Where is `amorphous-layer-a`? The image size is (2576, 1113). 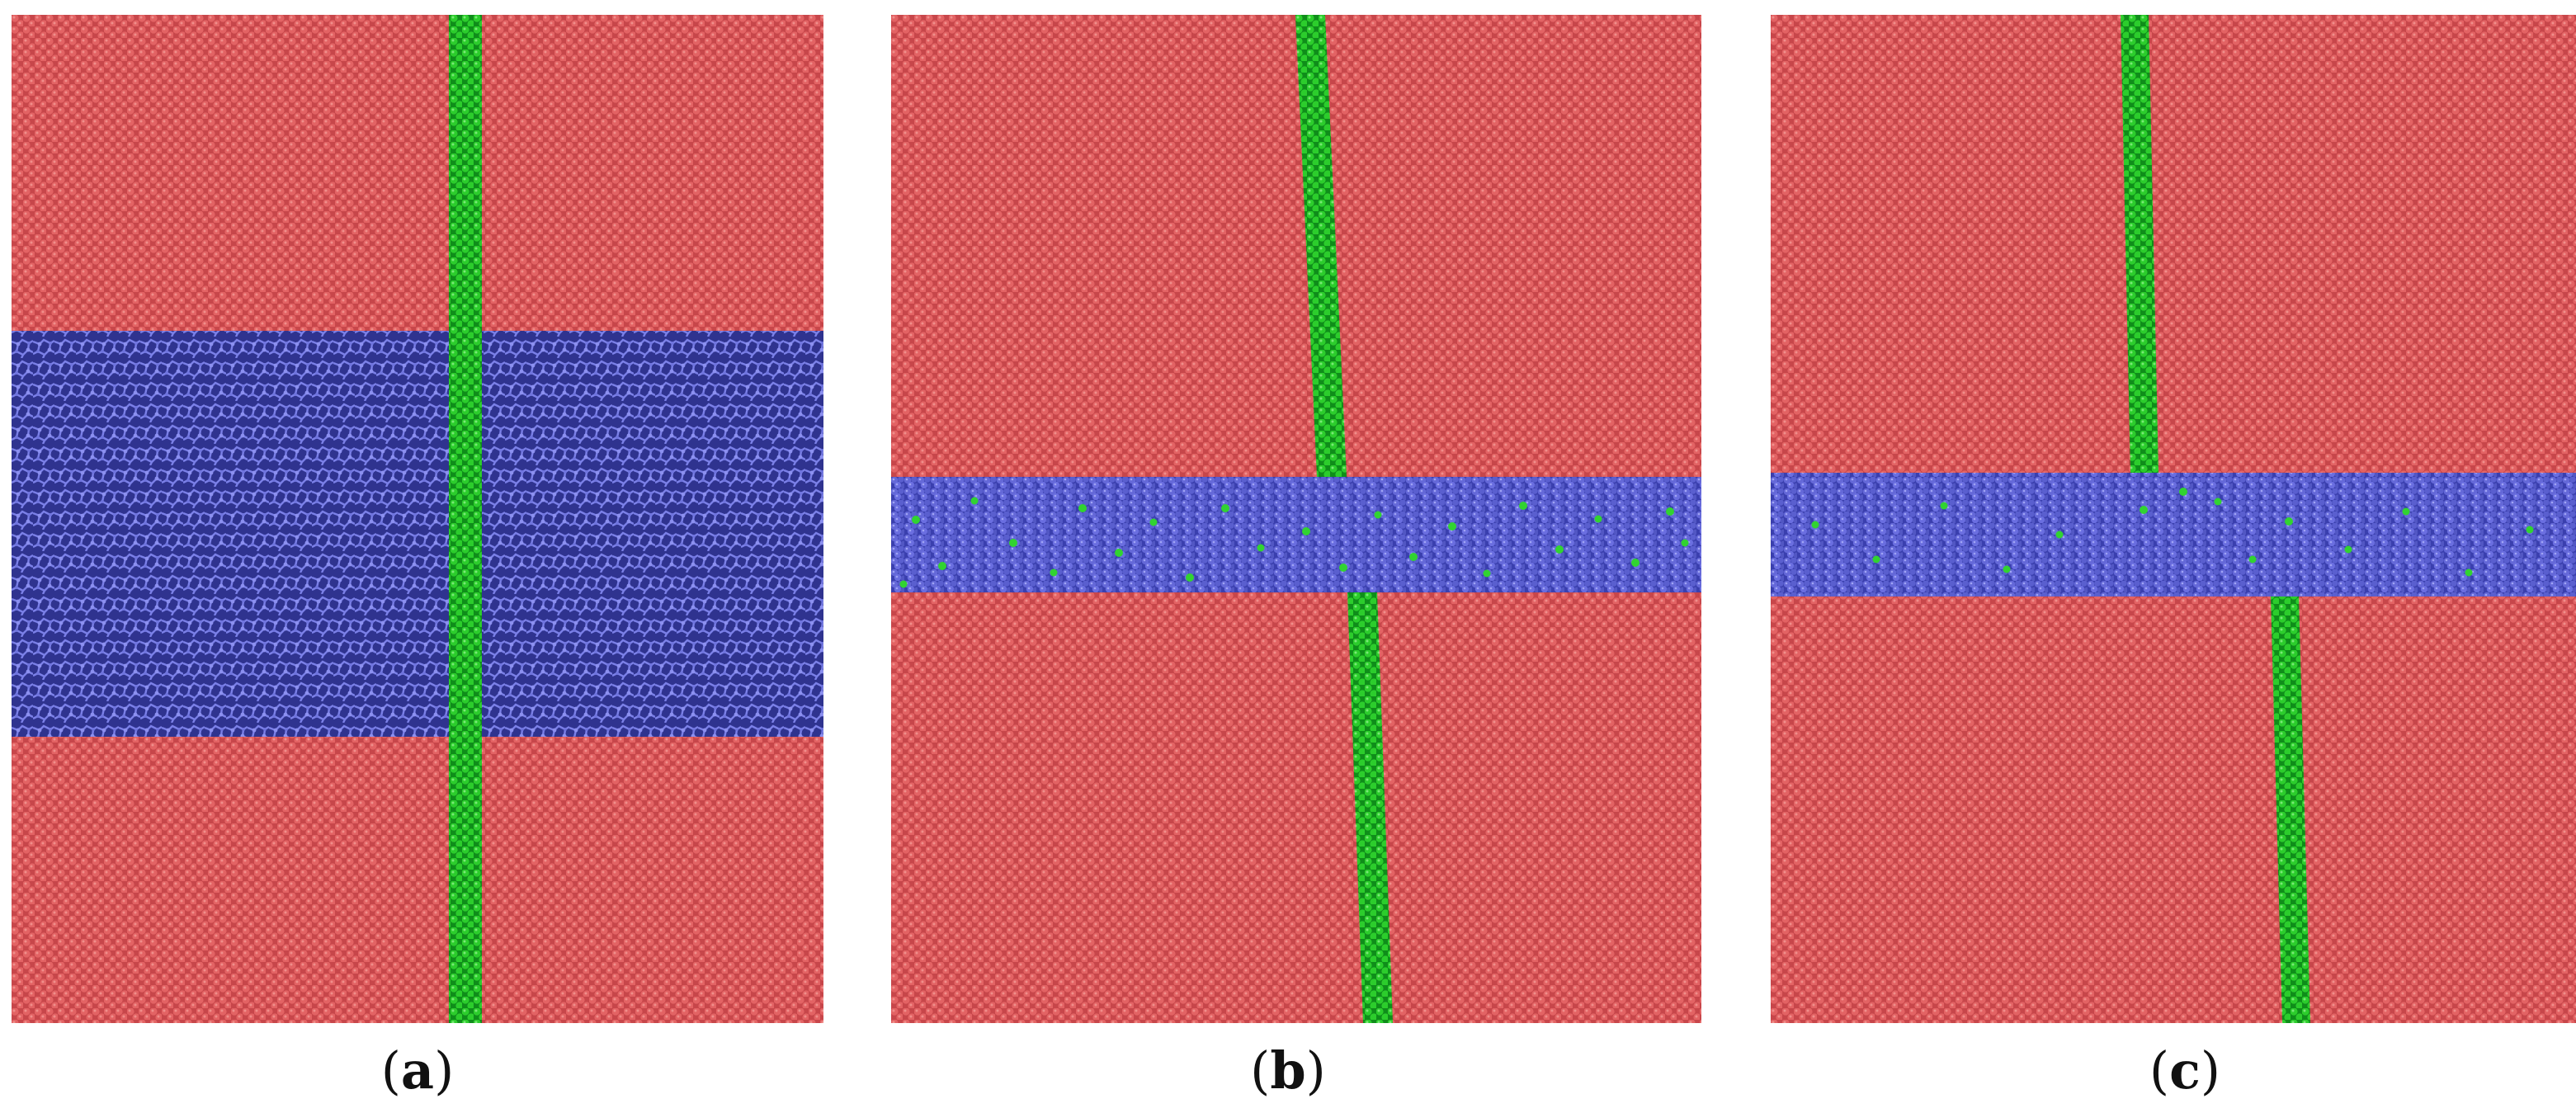 amorphous-layer-a is located at coordinates (417, 534).